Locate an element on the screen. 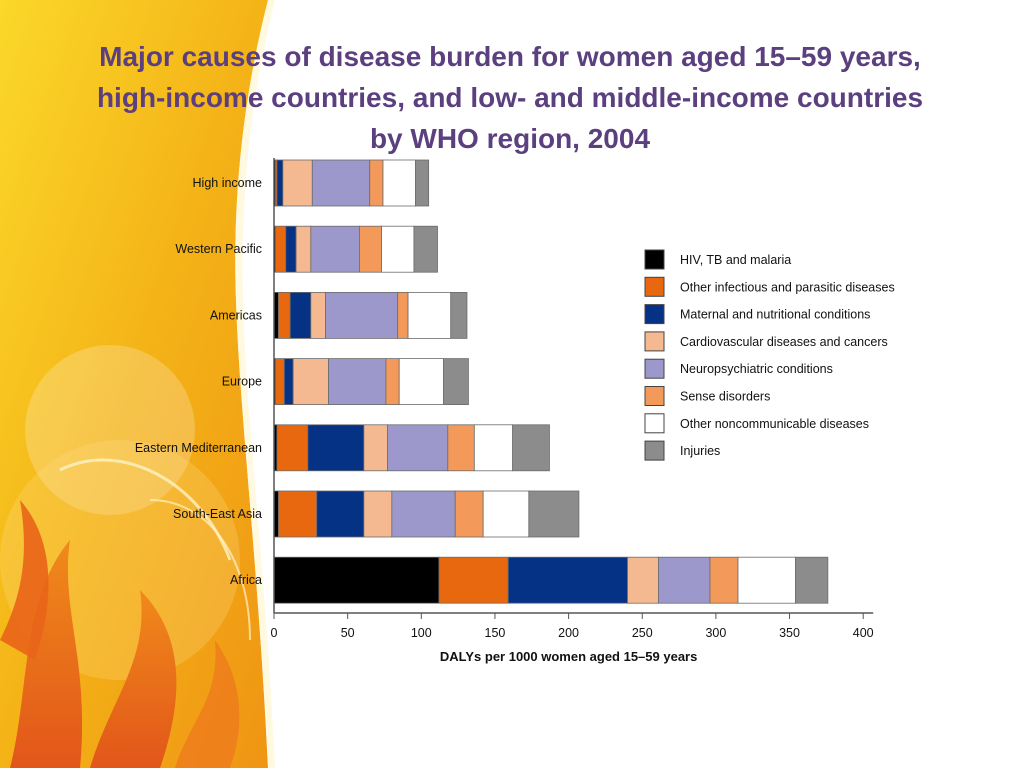 The image size is (1024, 768). x-tick-label: 300 is located at coordinates (715, 633).